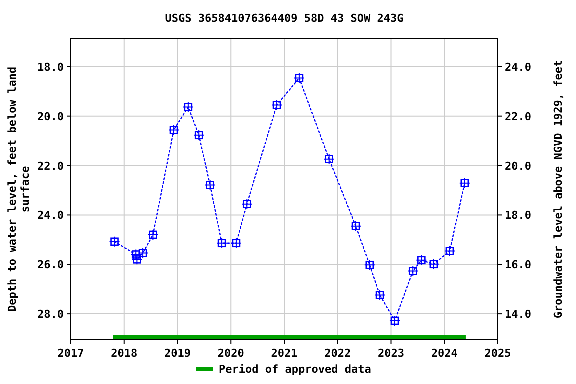  I want to click on y2-tick-label: 22.0, so click(518, 117).